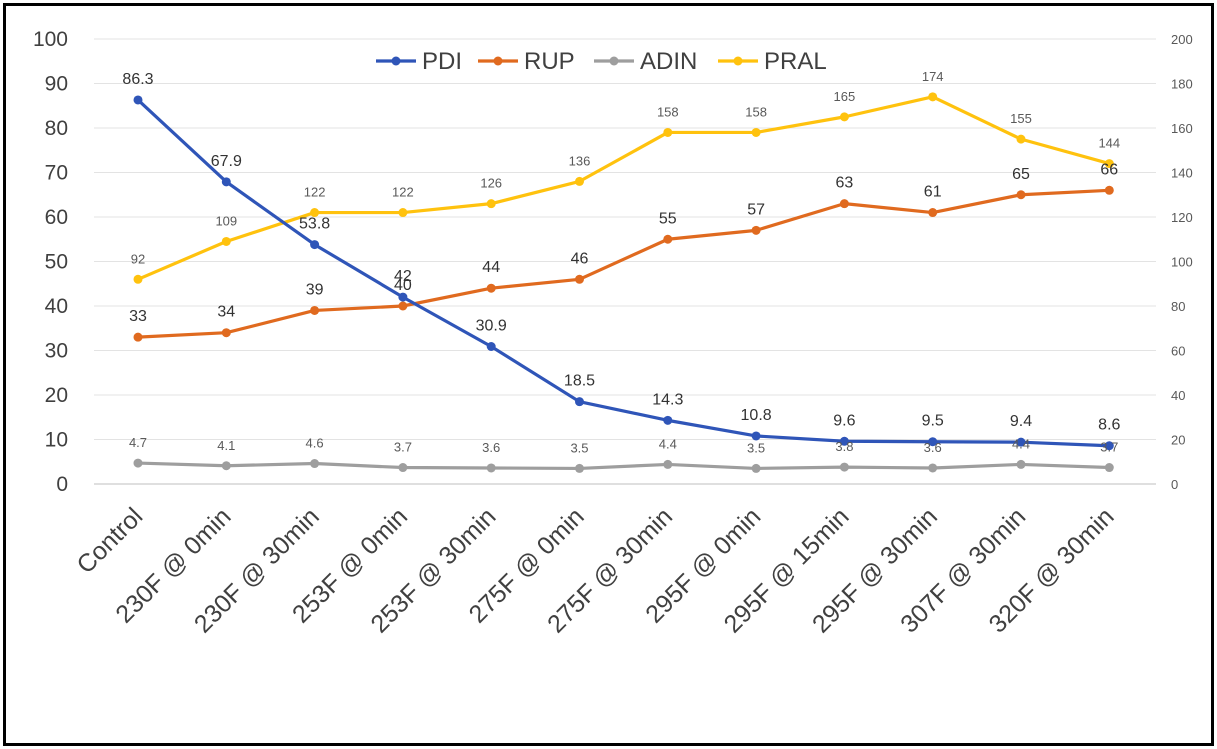 The image size is (1217, 749). I want to click on legend-rup-marker, so click(498, 61).